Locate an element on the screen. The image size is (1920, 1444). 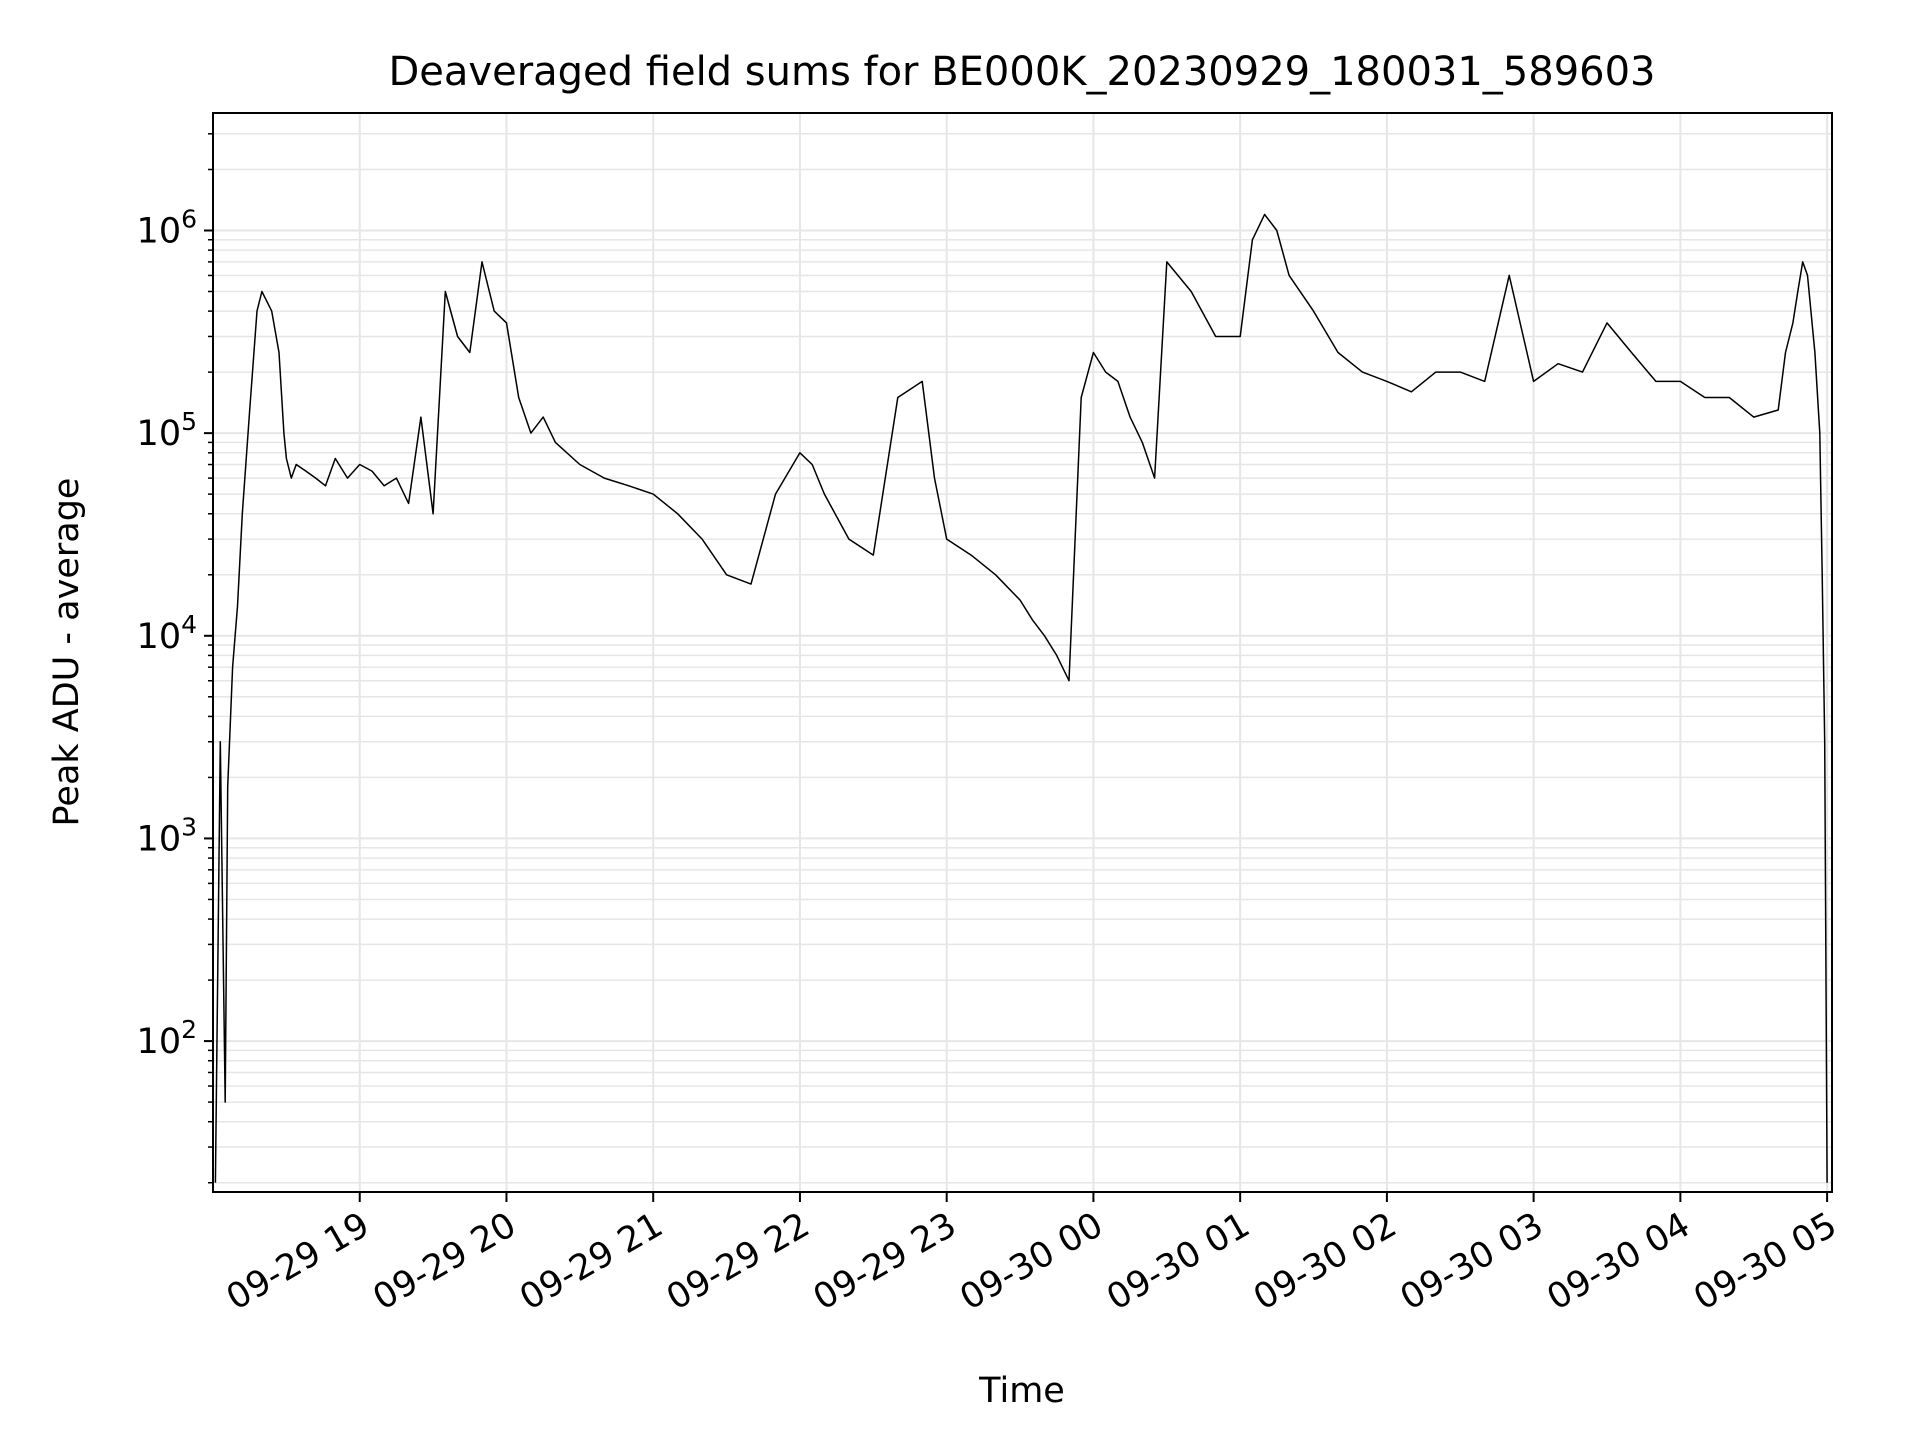
y-axis-label: Peak ADU - average is located at coordinates (67, 652).